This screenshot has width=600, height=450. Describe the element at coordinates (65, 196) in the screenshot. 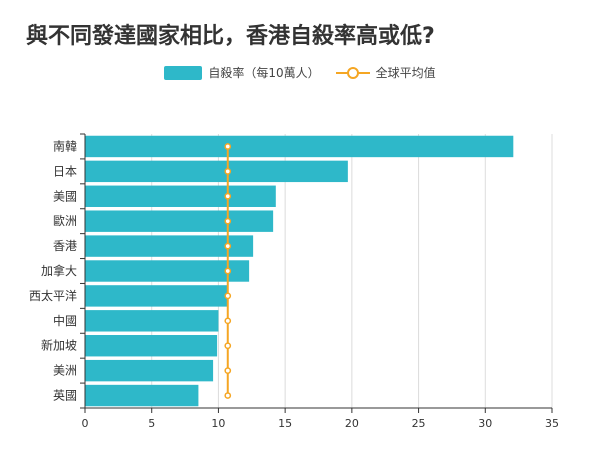

I see `category-label: 美國` at that location.